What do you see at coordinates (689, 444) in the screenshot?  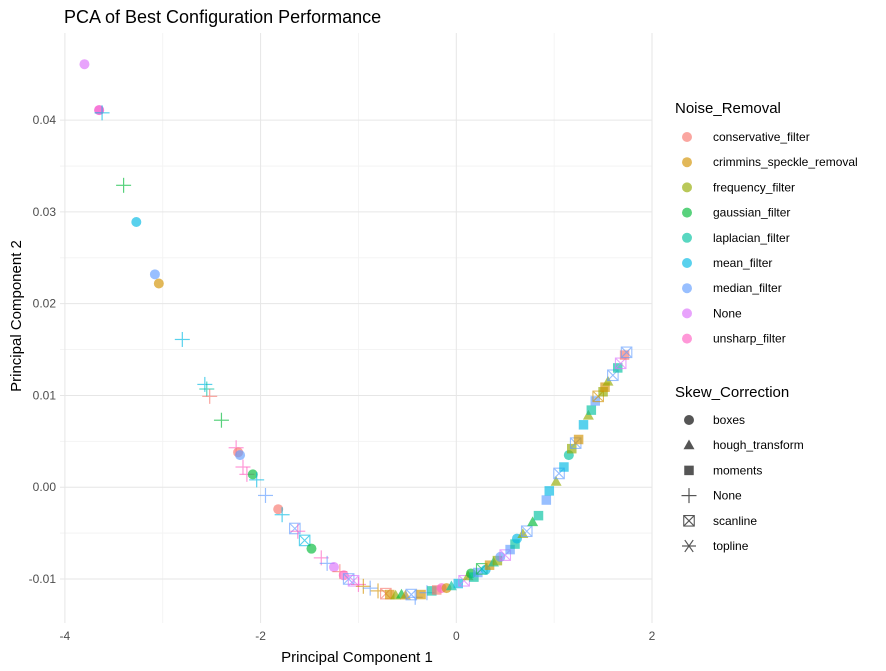 I see `legend-key-hough-transform` at bounding box center [689, 444].